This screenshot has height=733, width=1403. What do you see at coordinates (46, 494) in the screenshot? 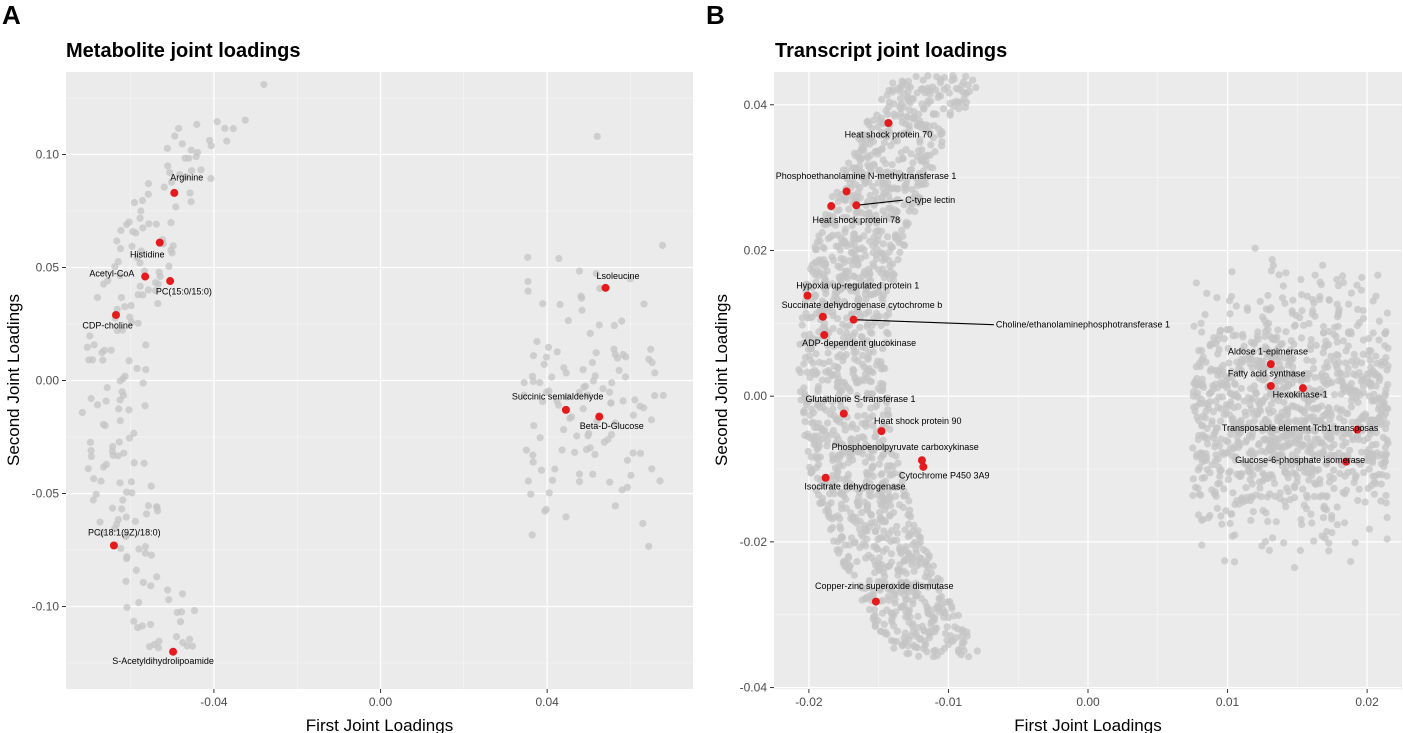
I see `y-tick-label: -0.05` at bounding box center [46, 494].